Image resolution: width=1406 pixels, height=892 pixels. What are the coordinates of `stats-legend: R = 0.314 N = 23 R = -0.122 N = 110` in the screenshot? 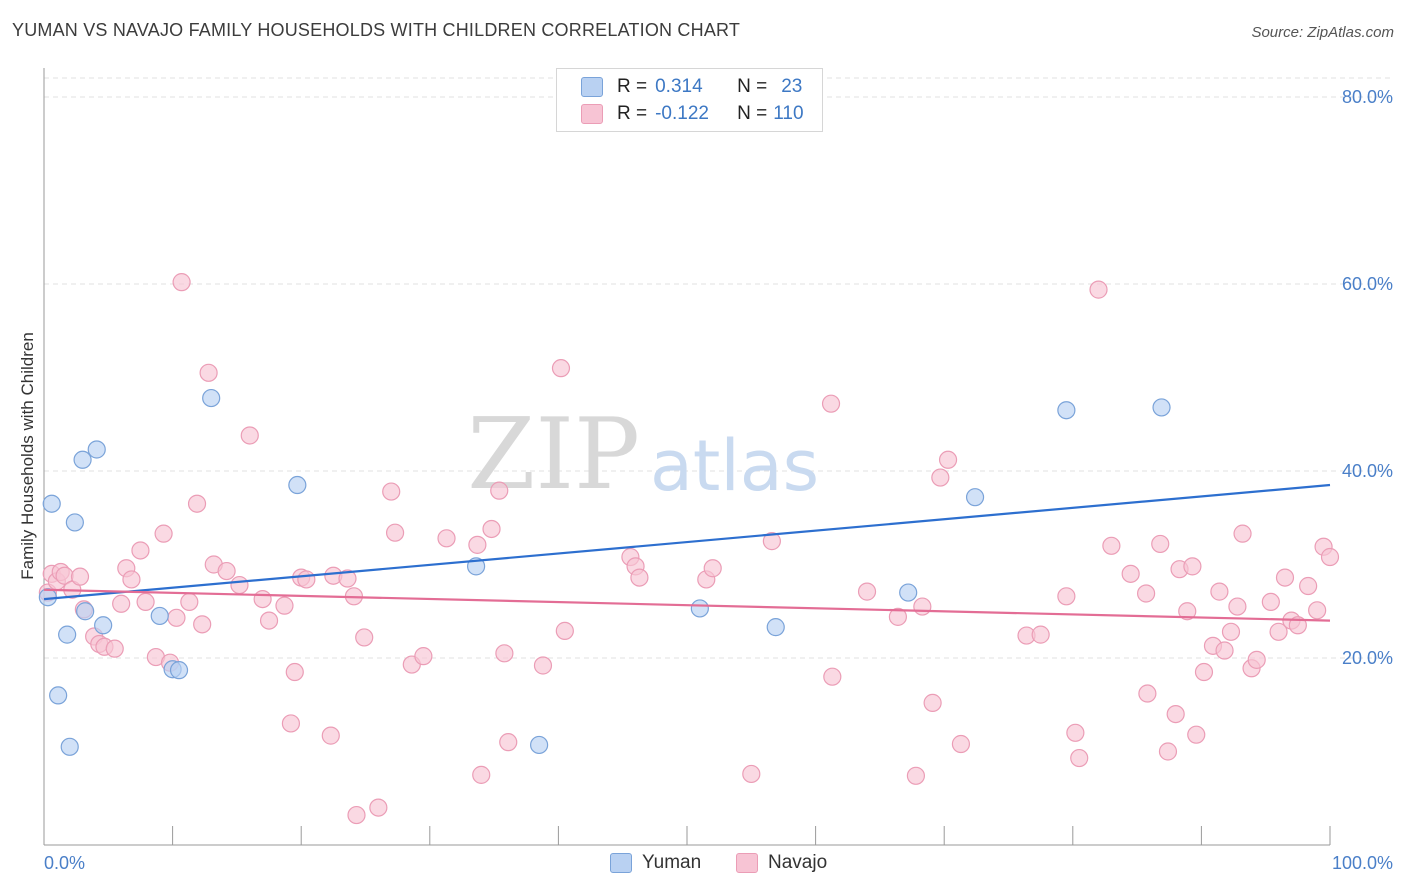 It's located at (689, 100).